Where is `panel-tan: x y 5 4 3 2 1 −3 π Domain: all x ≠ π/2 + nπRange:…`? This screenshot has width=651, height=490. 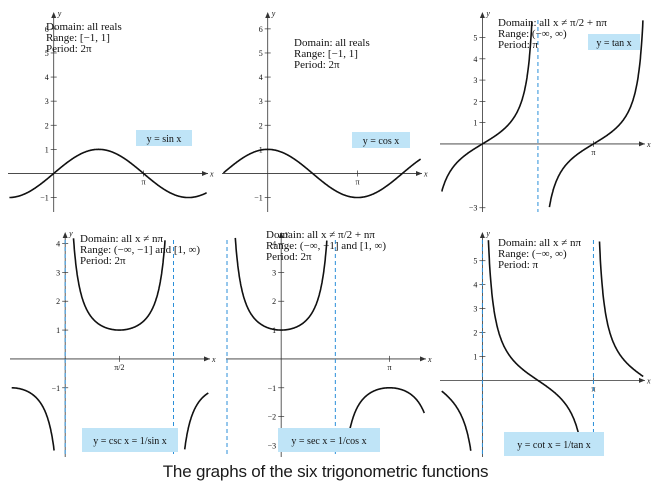
panel-tan: x y 5 4 3 2 1 −3 π Domain: all x ≠ π/2 + nπRange:… is located at coordinates (545, 111).